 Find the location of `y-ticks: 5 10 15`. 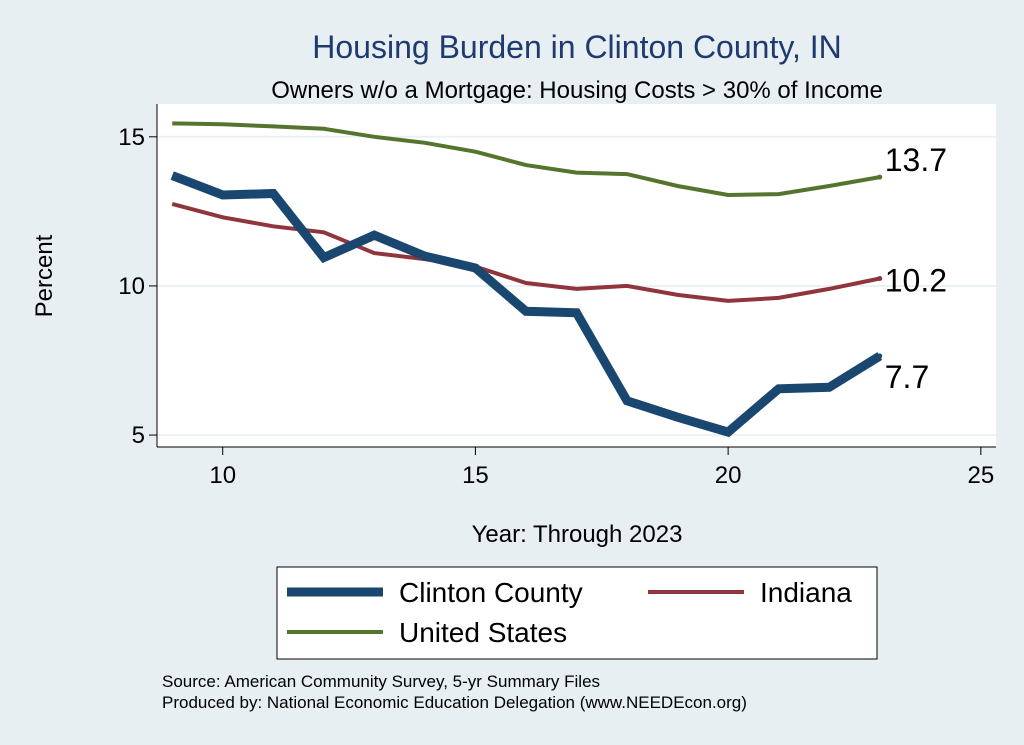

y-ticks: 5 10 15 is located at coordinates (137, 286).